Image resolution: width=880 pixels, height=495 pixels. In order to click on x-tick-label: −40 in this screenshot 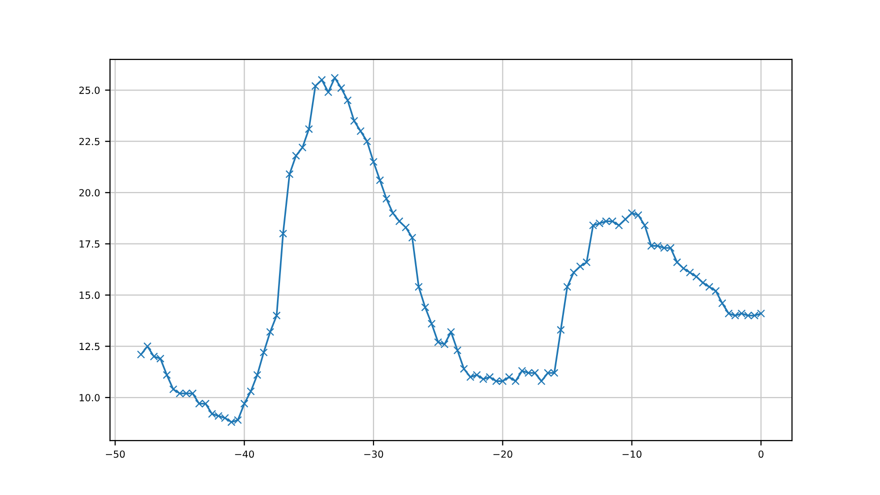, I will do `click(244, 454)`.